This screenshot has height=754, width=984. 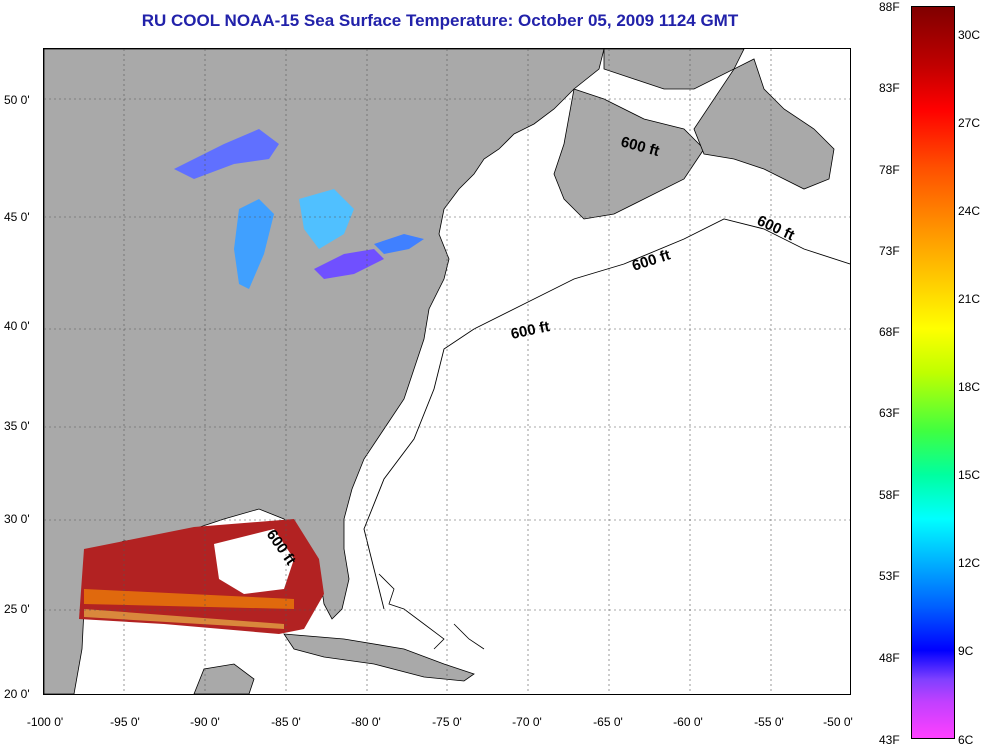 I want to click on colorbar-c-label: 9C, so click(x=966, y=651).